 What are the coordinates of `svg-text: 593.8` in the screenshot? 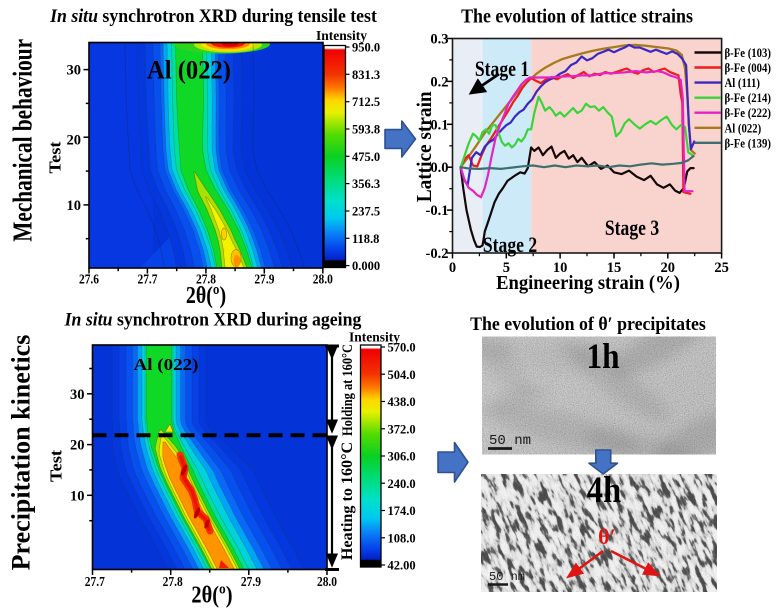 It's located at (366, 129).